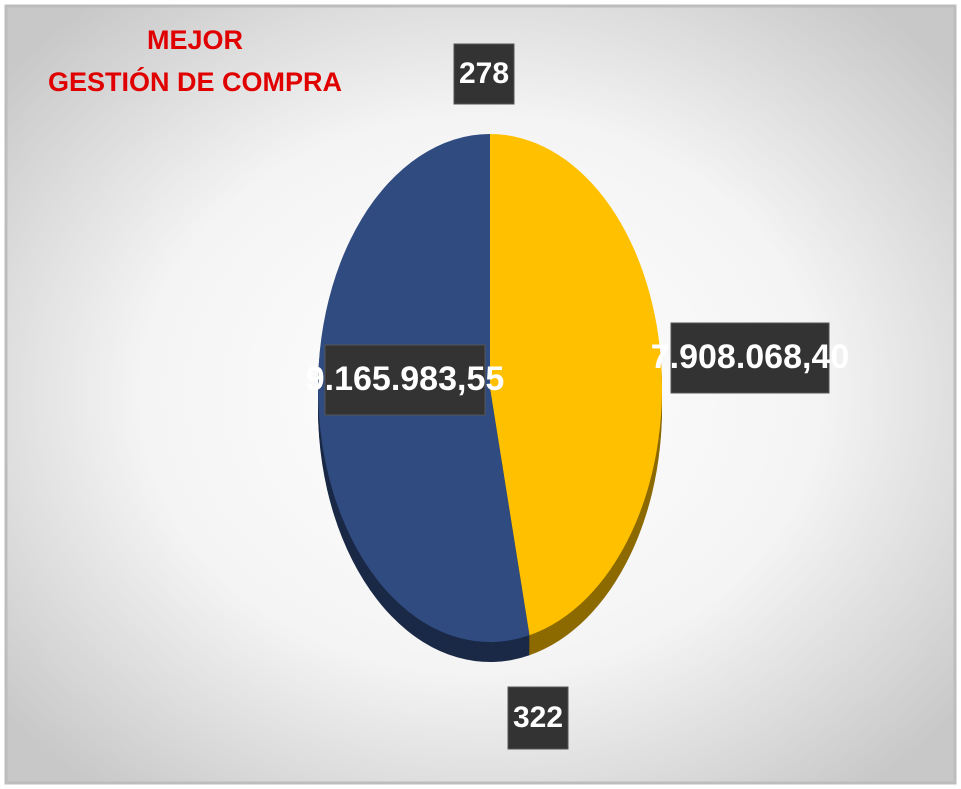 The height and width of the screenshot is (789, 961). What do you see at coordinates (195, 81) in the screenshot?
I see `chart-title: GESTIÓN DE COMPRA` at bounding box center [195, 81].